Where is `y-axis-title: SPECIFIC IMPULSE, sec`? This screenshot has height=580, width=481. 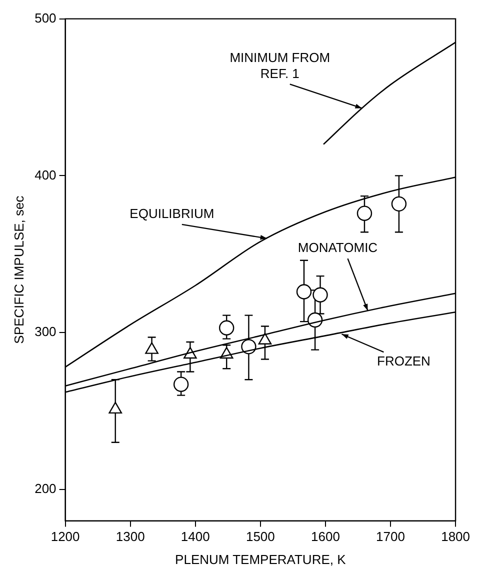
y-axis-title: SPECIFIC IMPULSE, sec is located at coordinates (18, 269).